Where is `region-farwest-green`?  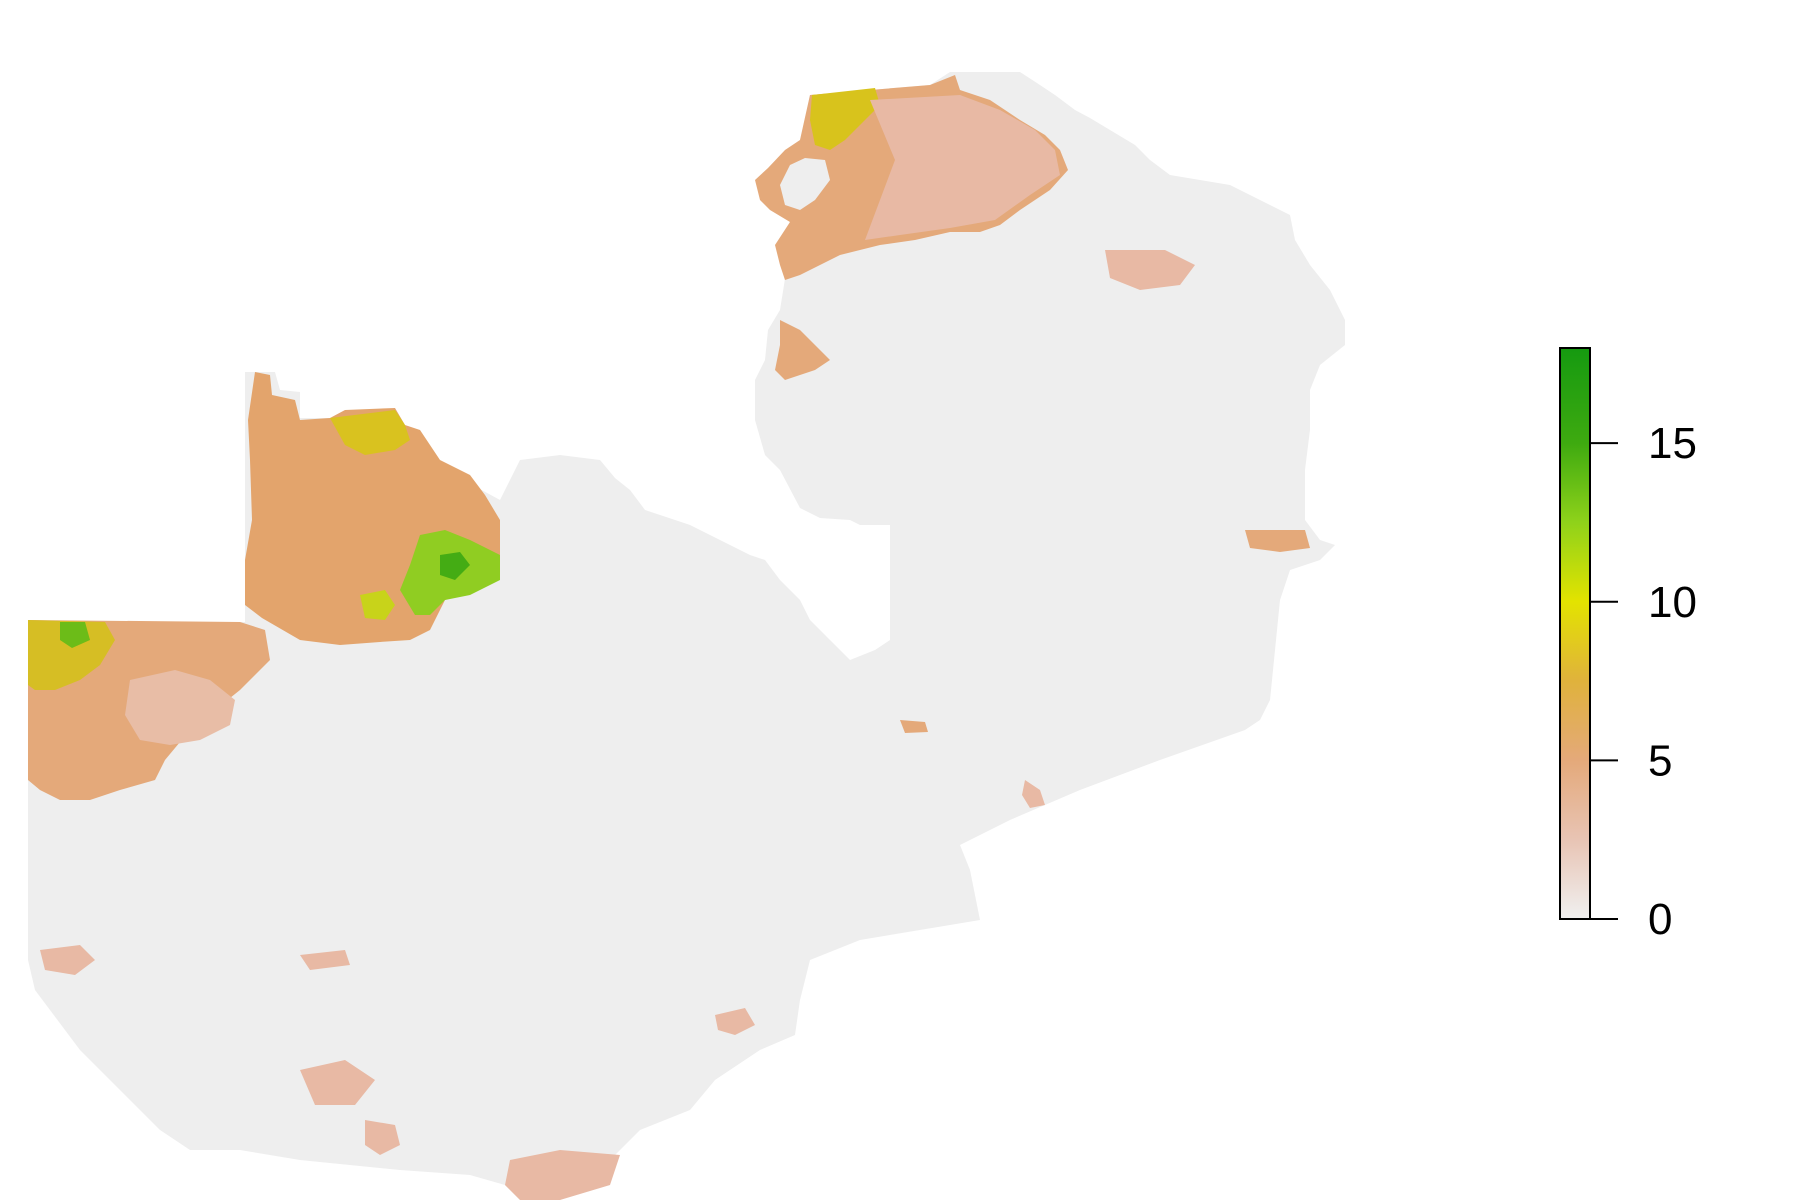
region-farwest-green is located at coordinates (75, 635).